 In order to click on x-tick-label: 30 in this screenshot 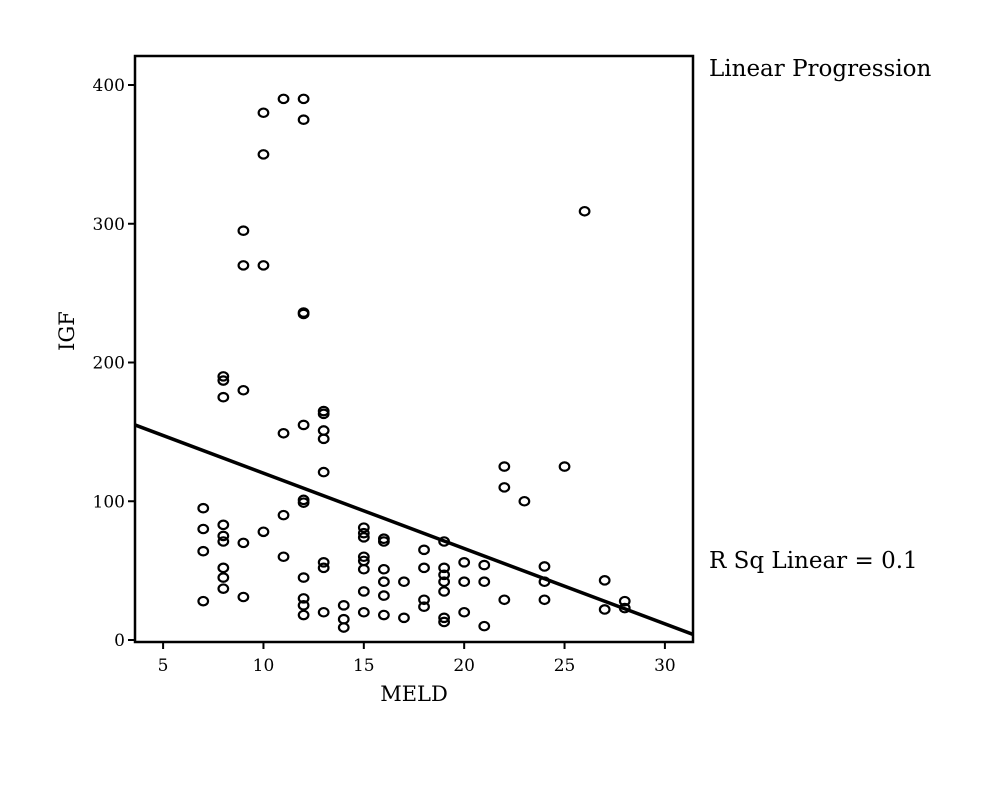, I will do `click(665, 666)`.